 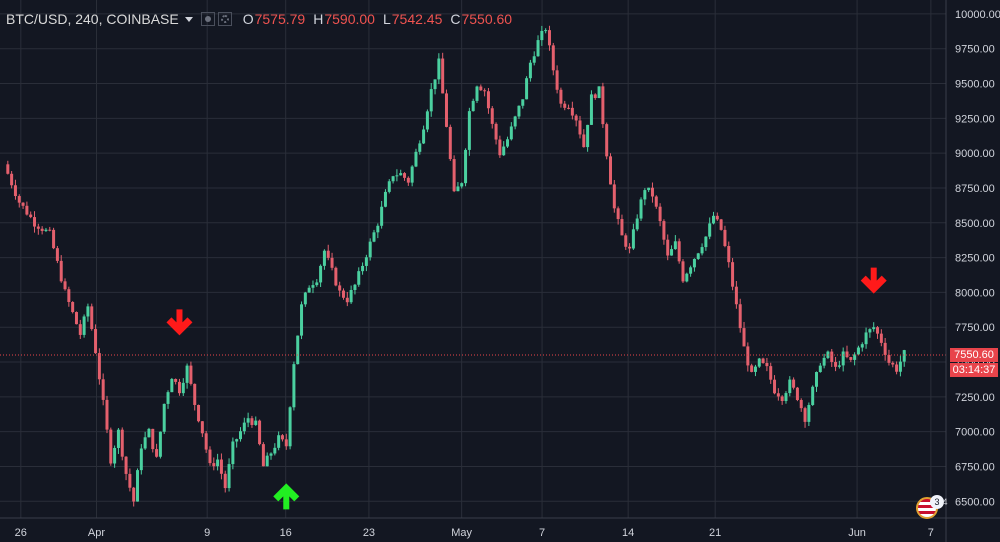 What do you see at coordinates (188, 19) in the screenshot?
I see `symbol-dropdown-icon` at bounding box center [188, 19].